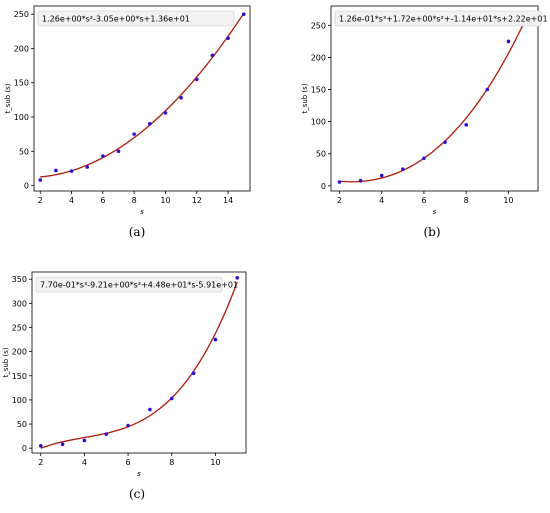  I want to click on panel-caption: (a), so click(137, 232).